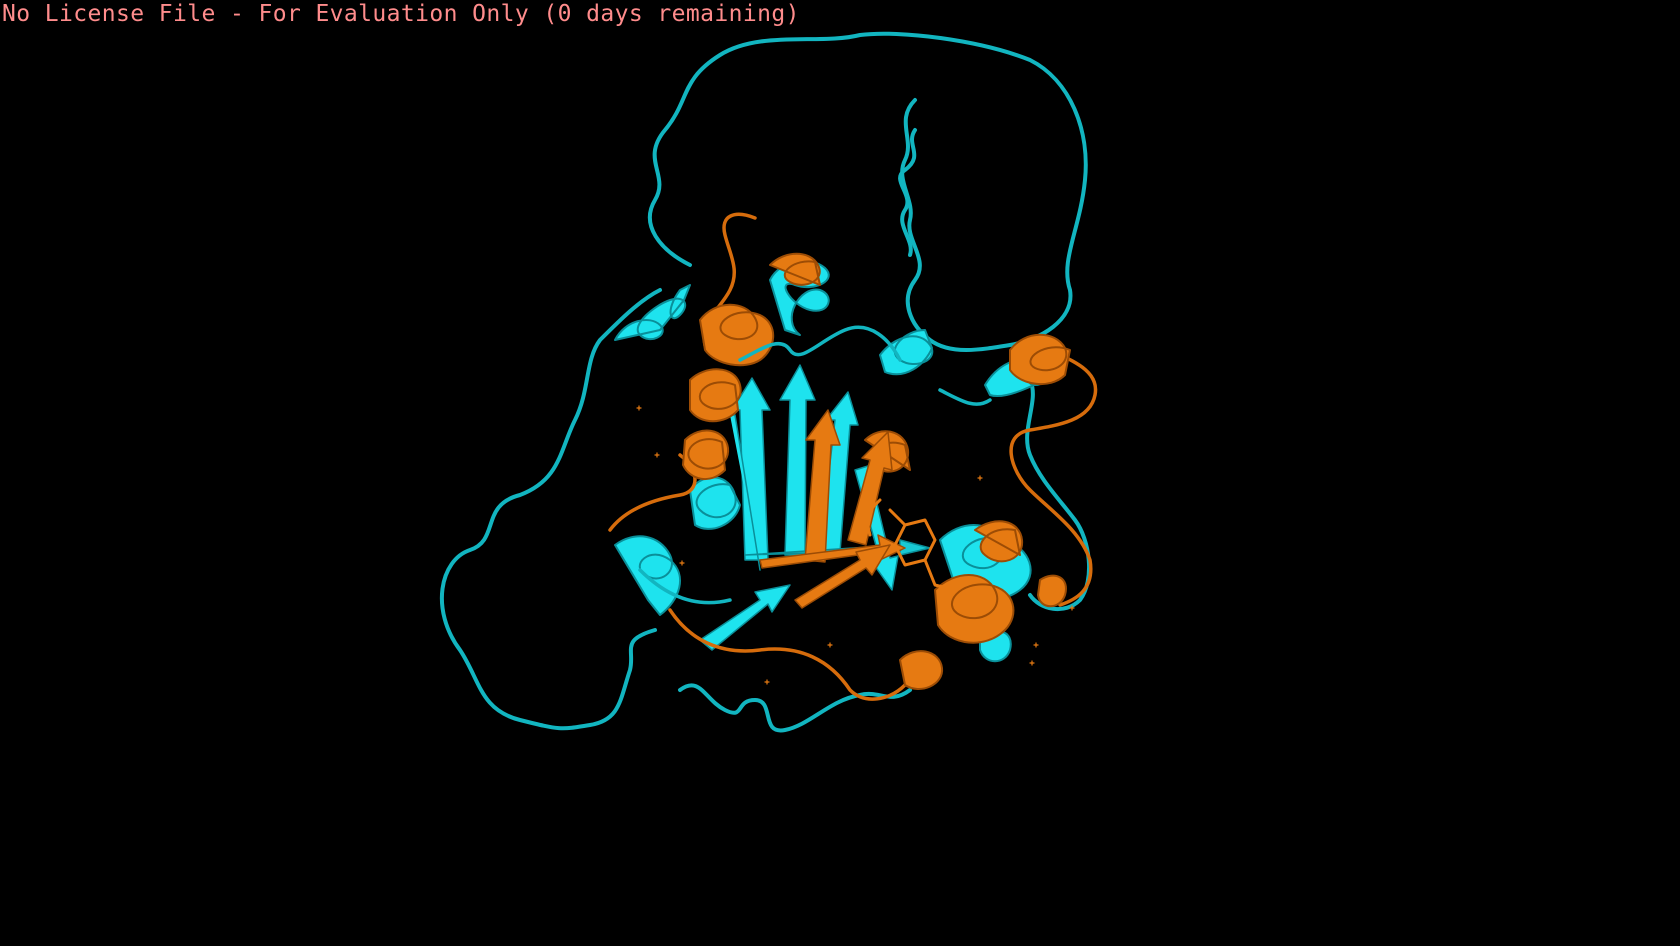 Image resolution: width=1680 pixels, height=946 pixels. I want to click on orange-coil-left, so click(652, 492).